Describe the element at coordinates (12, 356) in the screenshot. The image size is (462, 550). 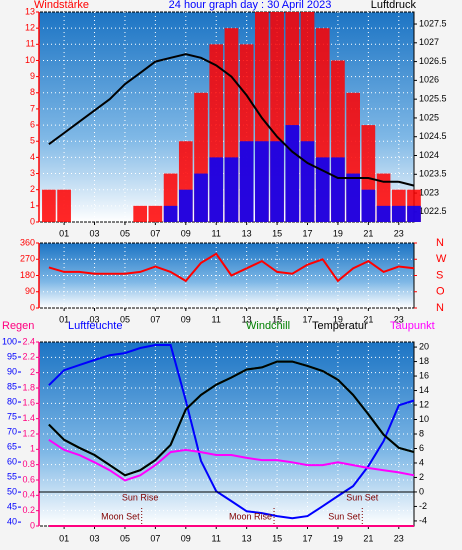
I see `y3-tick-label: 95` at that location.